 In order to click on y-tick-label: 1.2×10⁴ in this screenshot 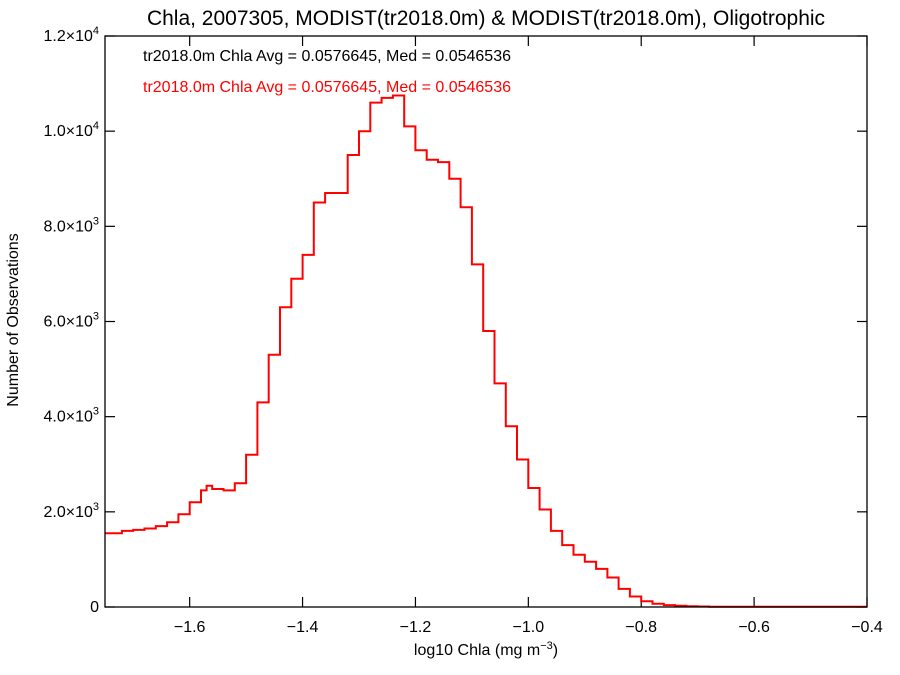, I will do `click(71, 35)`.